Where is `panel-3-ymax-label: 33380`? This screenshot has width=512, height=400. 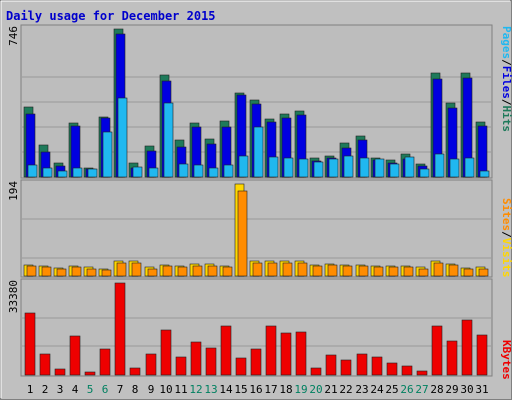
panel-3-ymax-label: 33380 is located at coordinates (13, 296).